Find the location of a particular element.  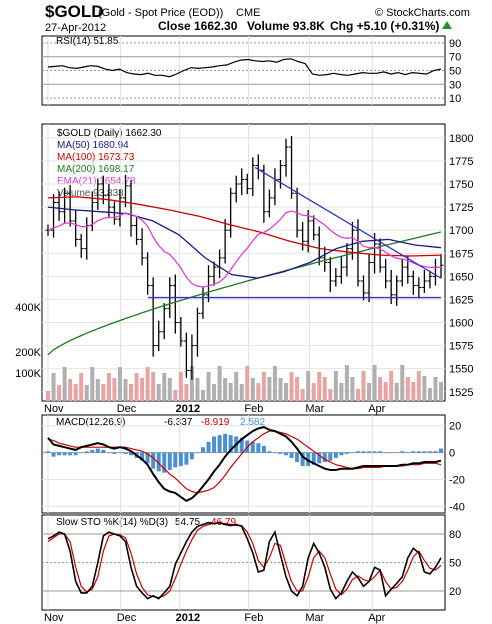

rsi-legend: RSI(14) 51.85 is located at coordinates (87, 41).